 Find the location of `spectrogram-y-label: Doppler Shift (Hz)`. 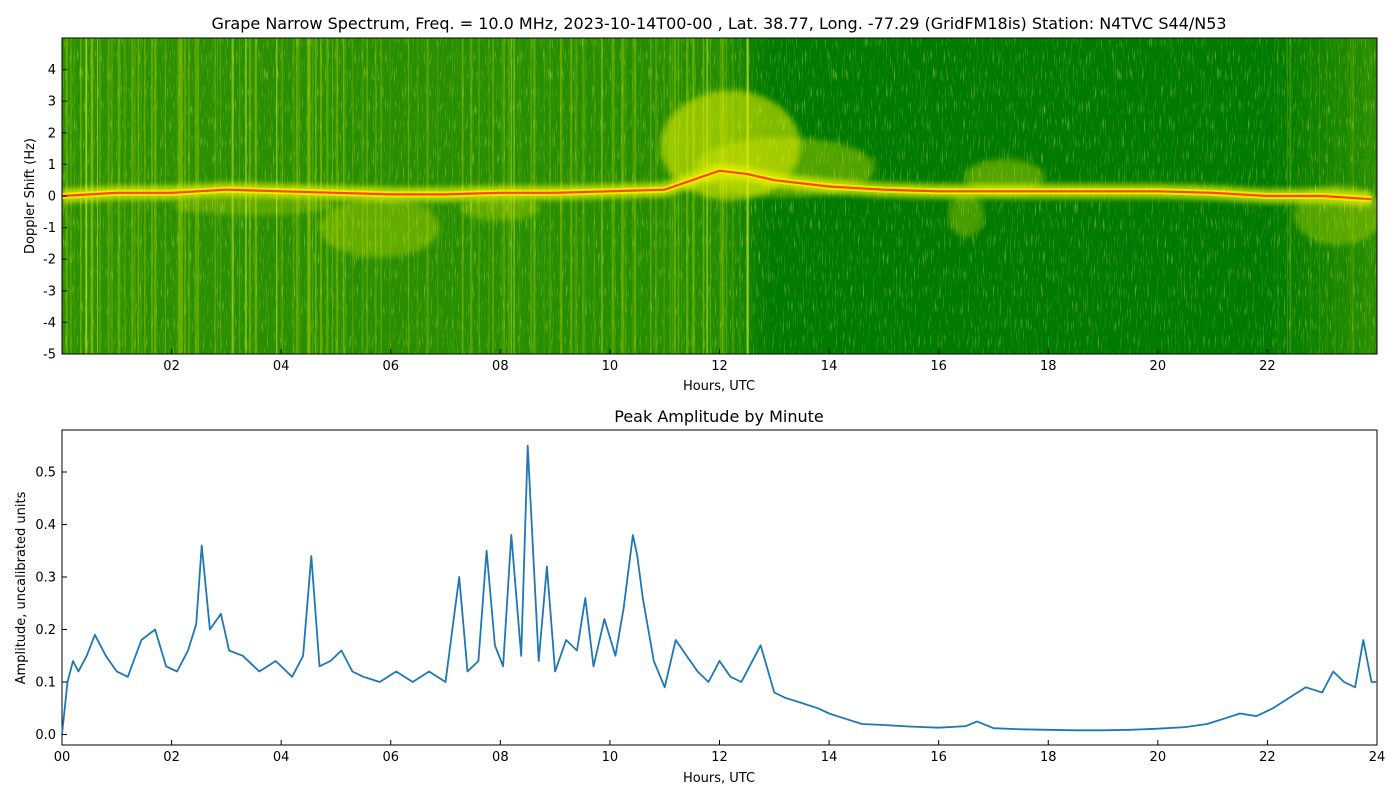

spectrogram-y-label: Doppler Shift (Hz) is located at coordinates (30, 196).